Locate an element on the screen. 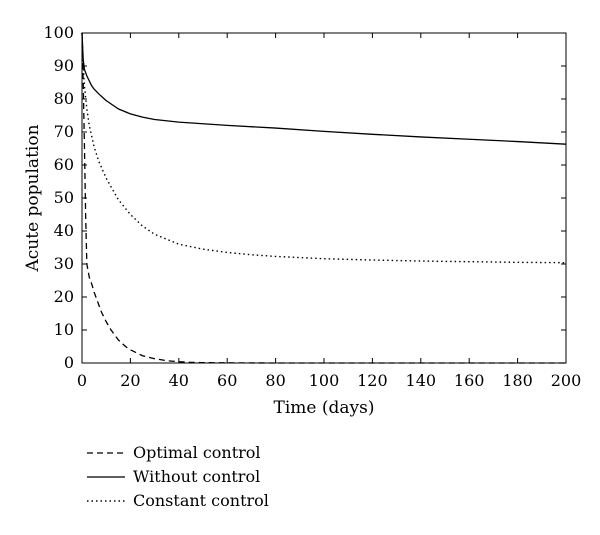  y-tick-label: 50 is located at coordinates (64, 197).